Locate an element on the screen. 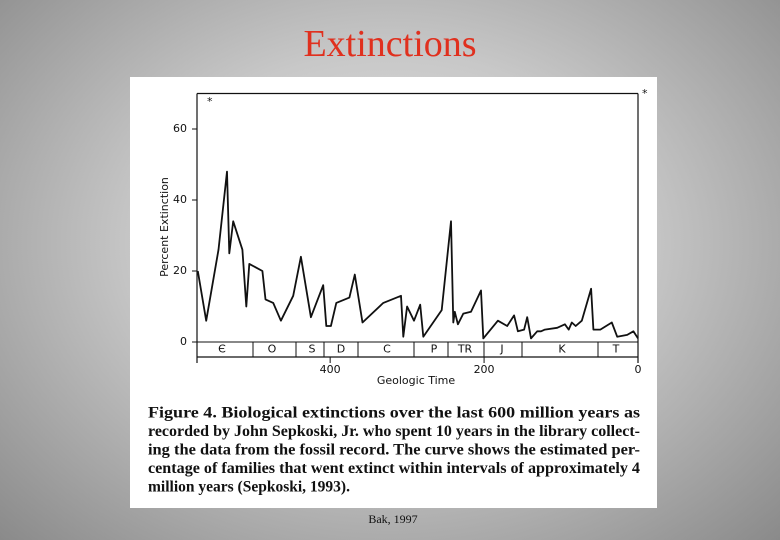  x-tick-label: 400 is located at coordinates (330, 369).